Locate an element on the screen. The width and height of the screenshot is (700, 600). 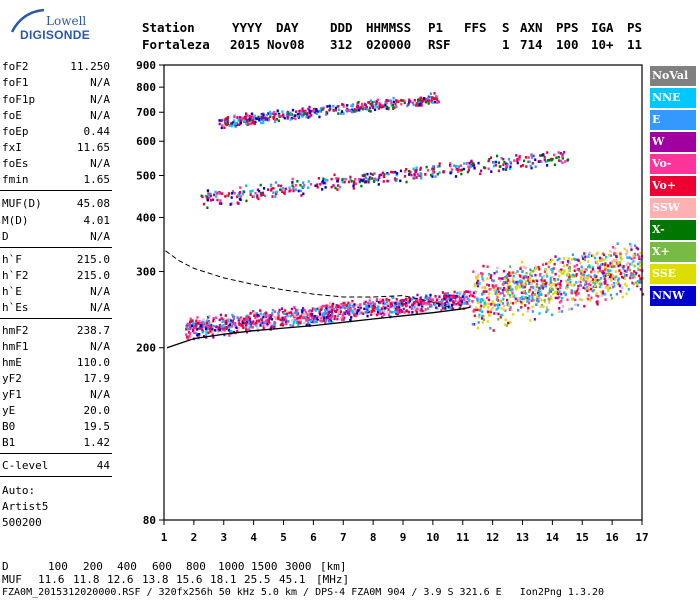
param-B0: B0 19.5 is located at coordinates (56, 427).